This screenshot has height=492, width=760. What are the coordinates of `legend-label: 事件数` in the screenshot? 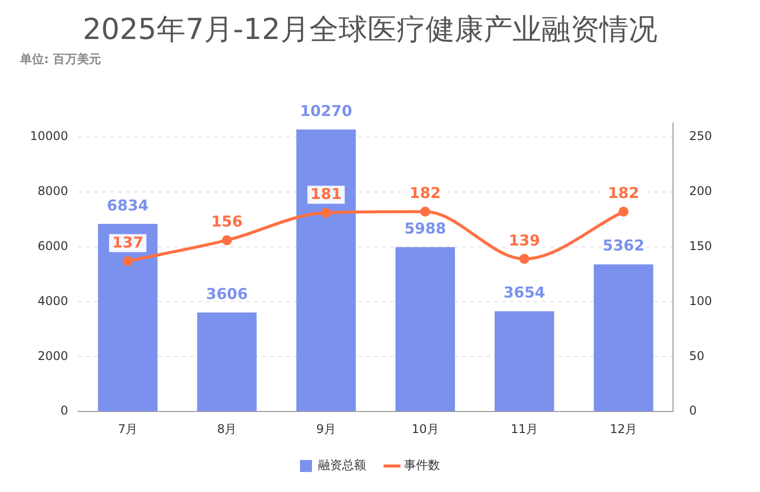 It's located at (422, 465).